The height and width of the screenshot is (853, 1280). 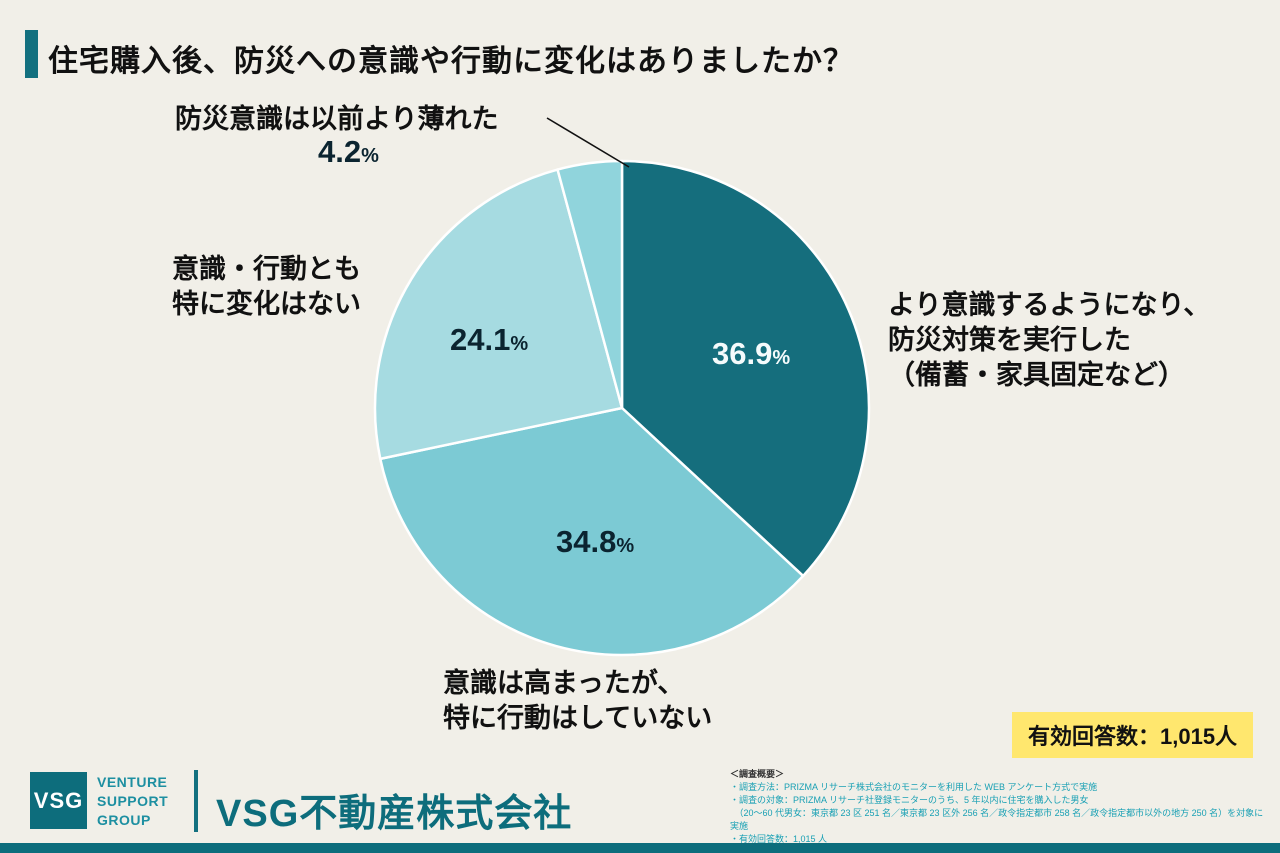 What do you see at coordinates (124, 819) in the screenshot?
I see `group-line: GROUP` at bounding box center [124, 819].